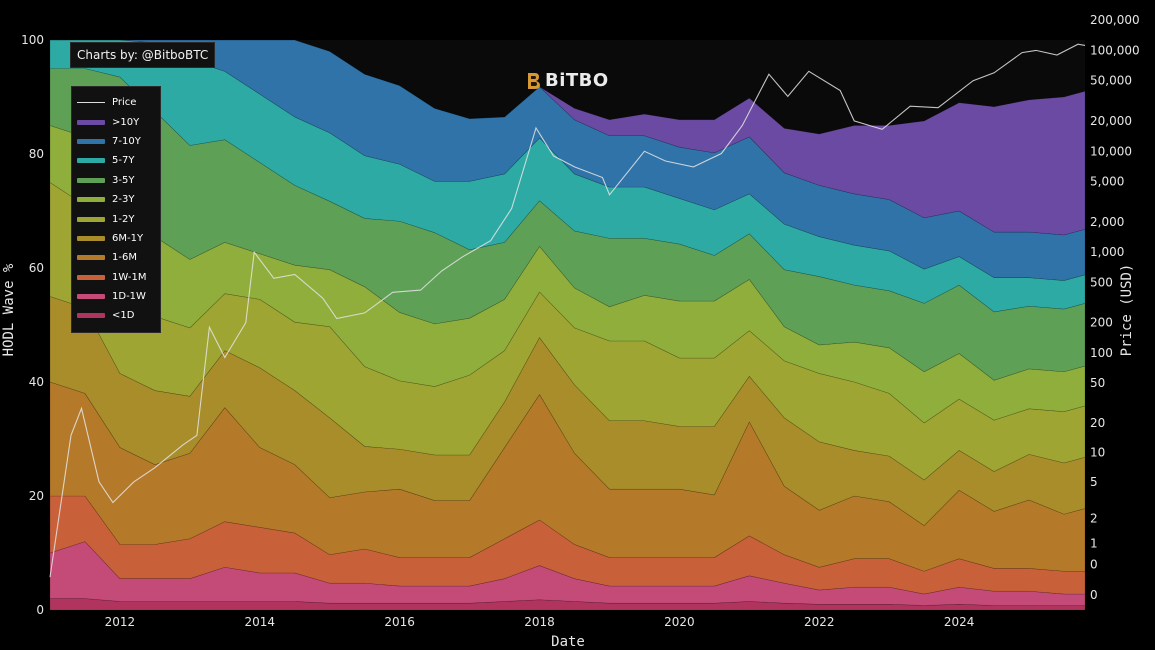 This screenshot has width=1155, height=650. What do you see at coordinates (1107, 222) in the screenshot?
I see `y2-tick-label: 2,000` at bounding box center [1107, 222].